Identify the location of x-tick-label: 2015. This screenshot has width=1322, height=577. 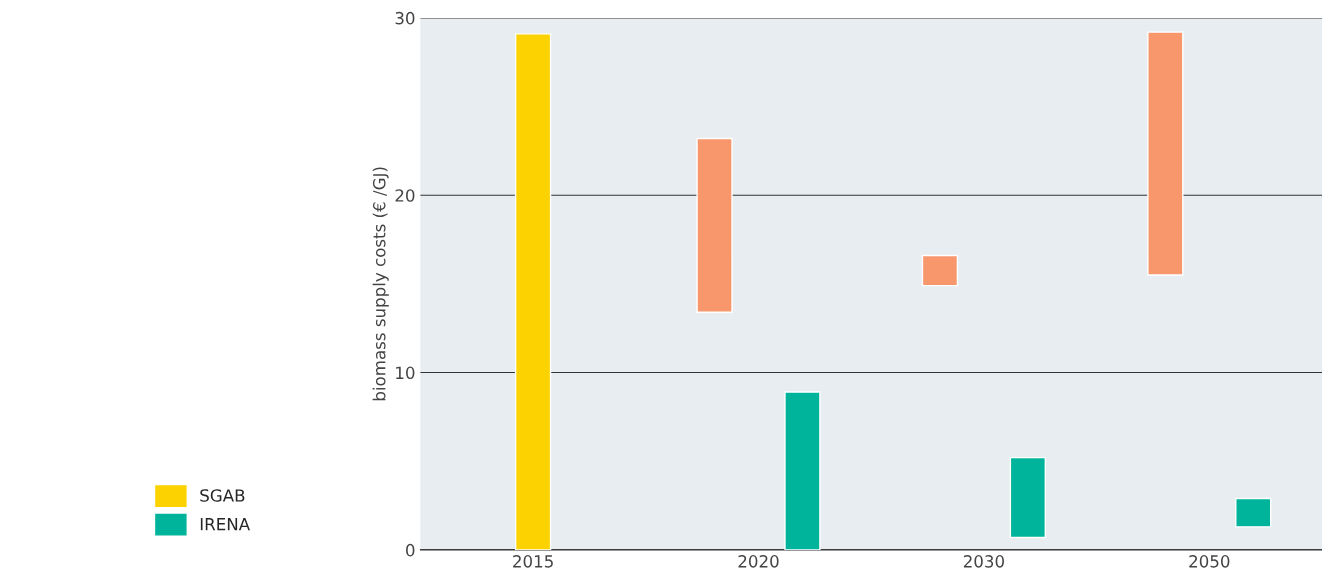
(533, 561).